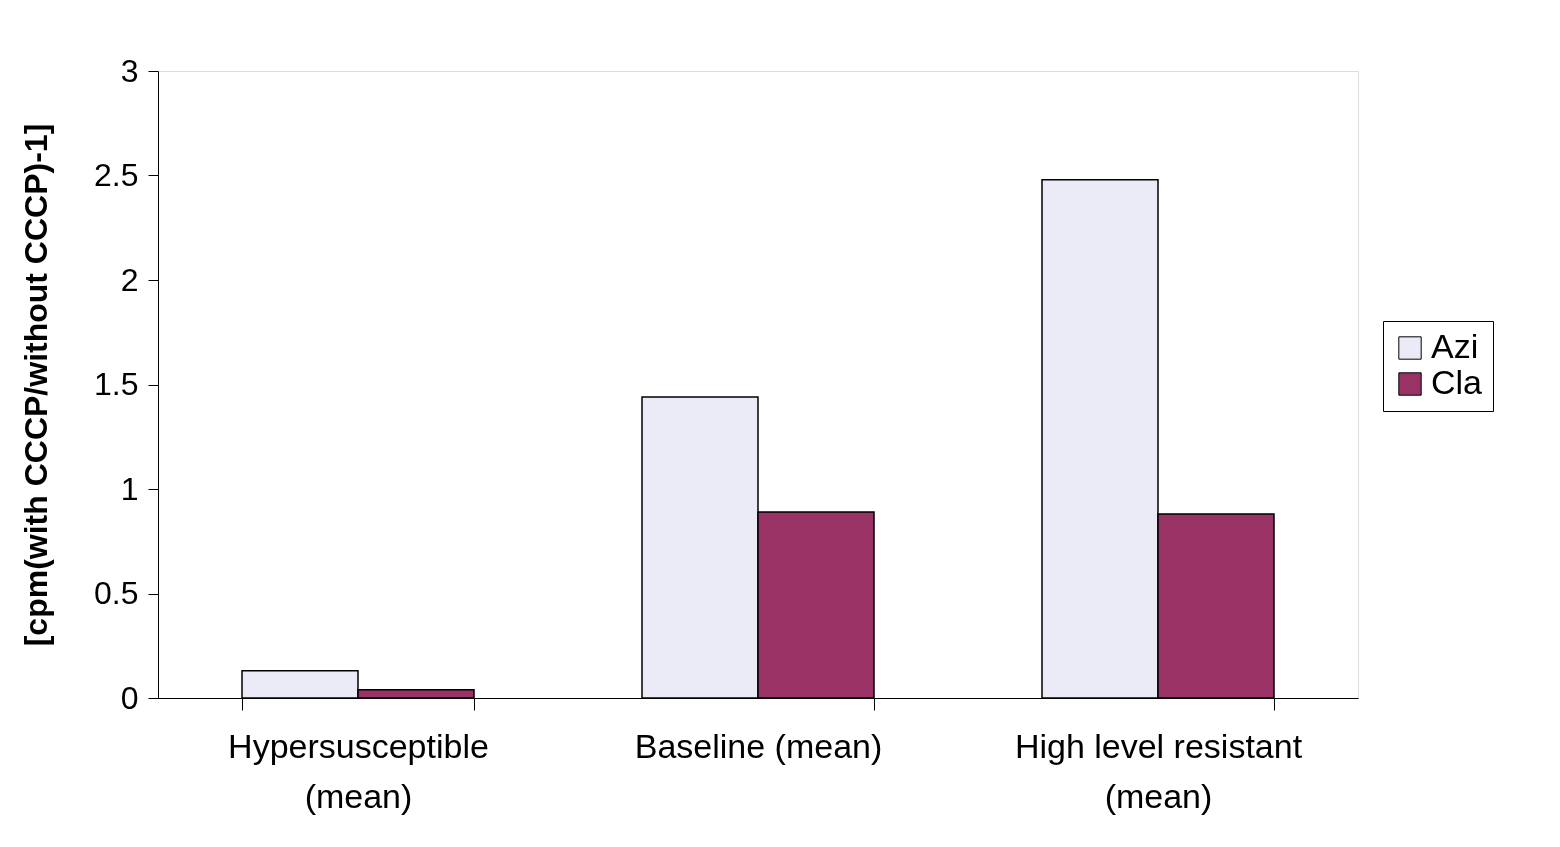 The height and width of the screenshot is (847, 1560). Describe the element at coordinates (129, 488) in the screenshot. I see `y-tick-label: 1` at that location.